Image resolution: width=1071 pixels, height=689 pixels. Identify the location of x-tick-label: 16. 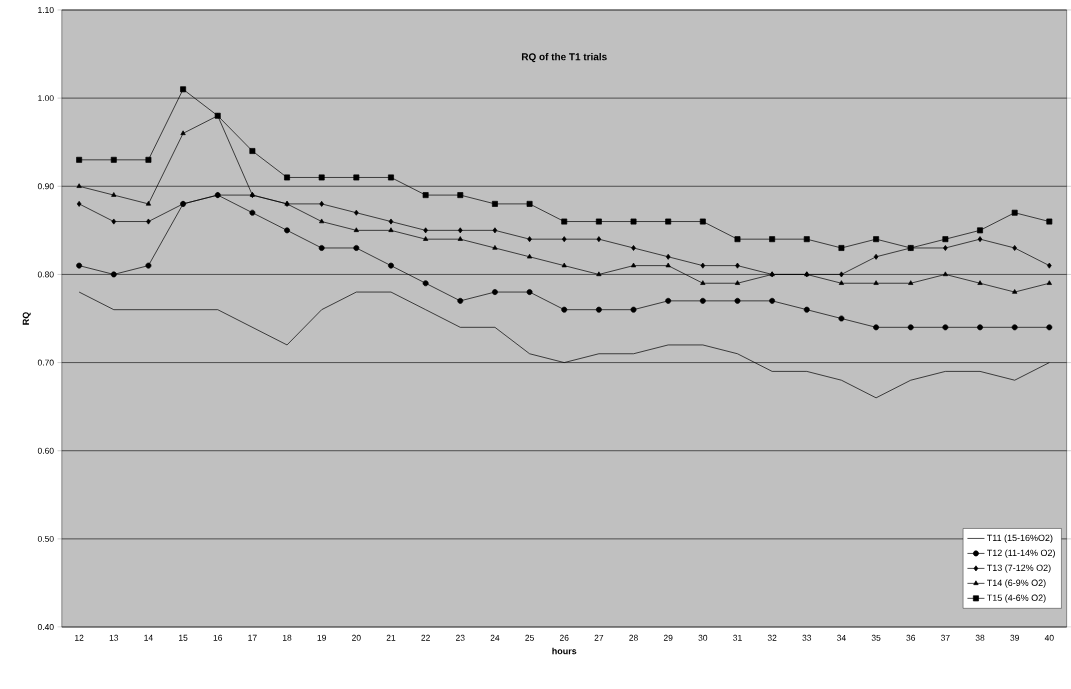
(218, 637).